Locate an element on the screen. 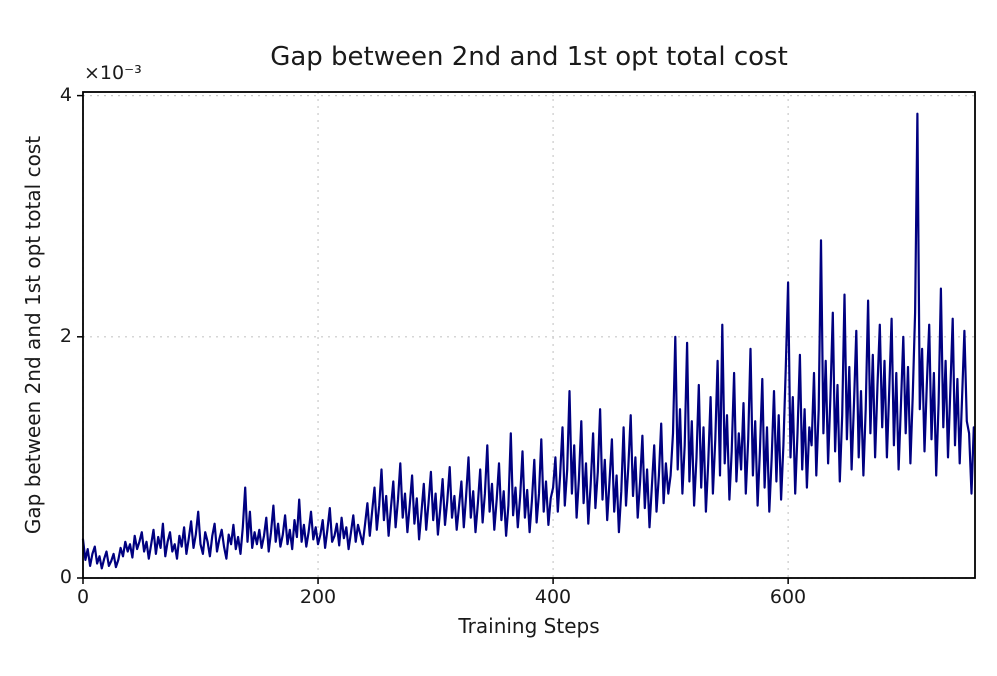  x-tick-label-0: 0 is located at coordinates (83, 597).